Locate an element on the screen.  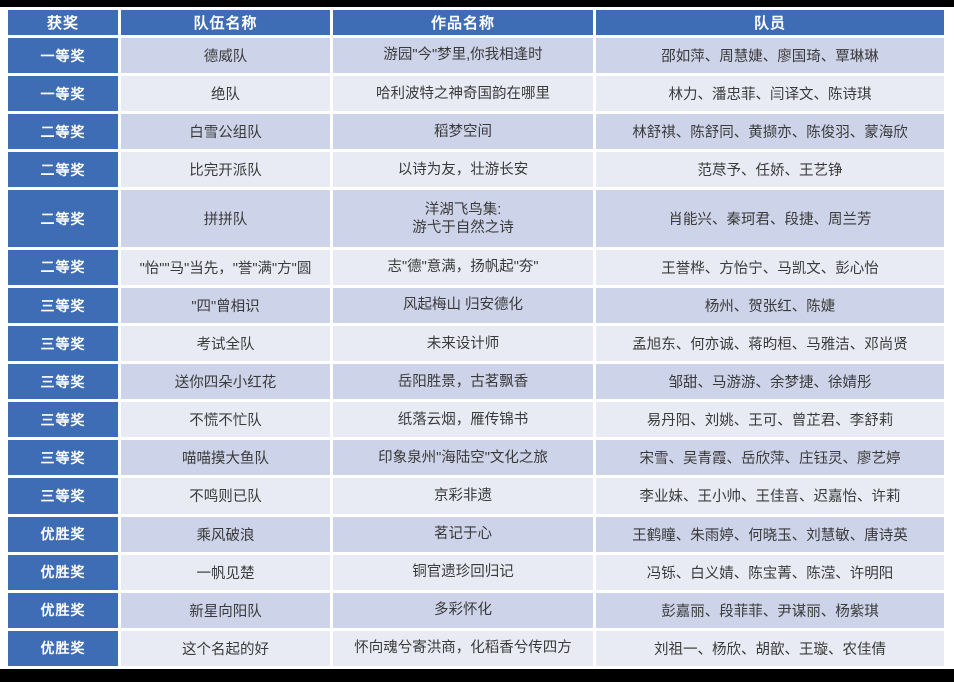
team-cell: 喵喵摸大鱼队 is located at coordinates (225, 458).